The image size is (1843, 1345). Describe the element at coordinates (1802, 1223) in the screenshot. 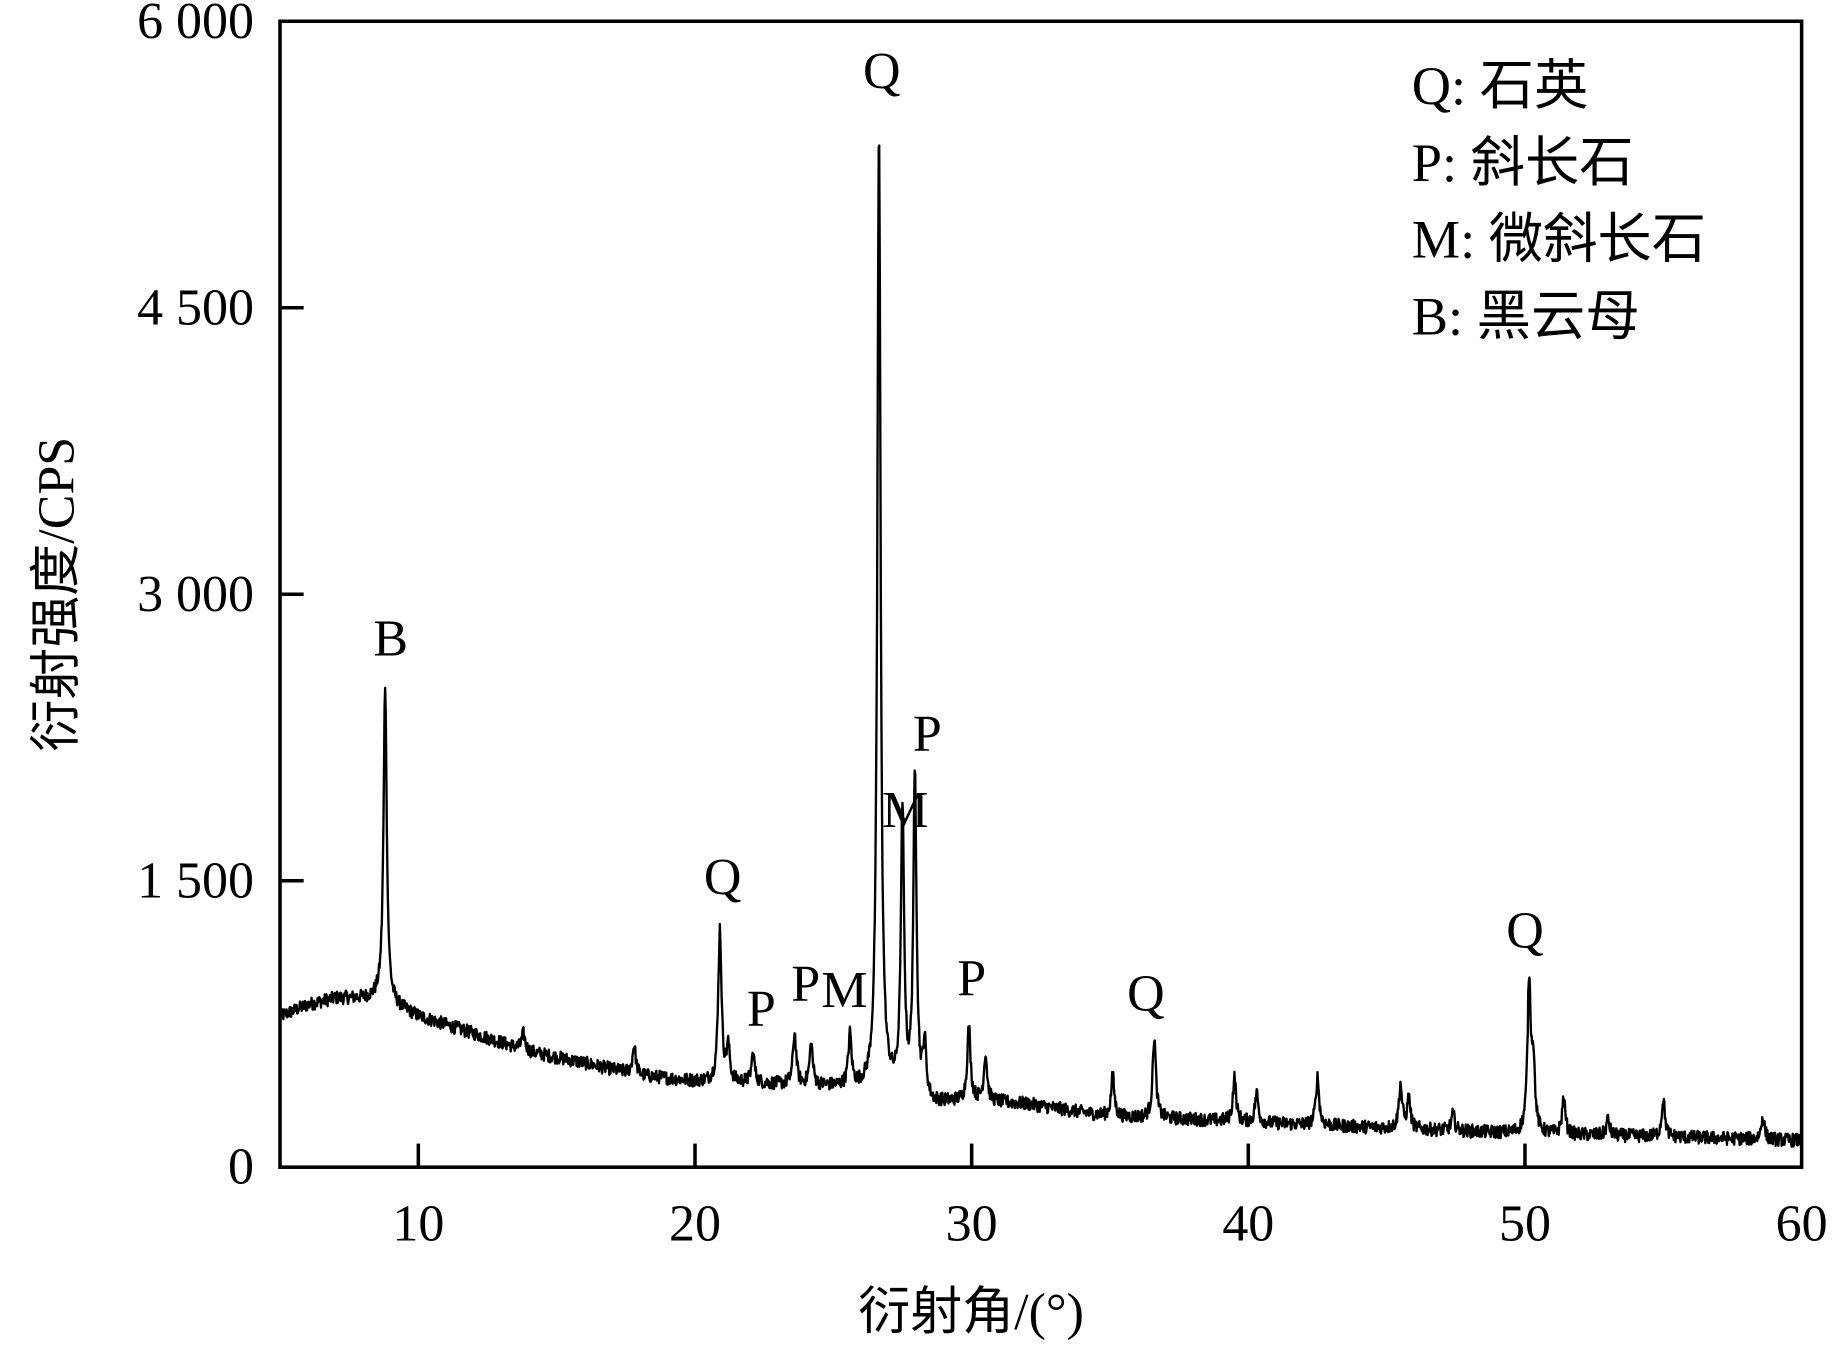

I see `x-tick-label: 60` at that location.